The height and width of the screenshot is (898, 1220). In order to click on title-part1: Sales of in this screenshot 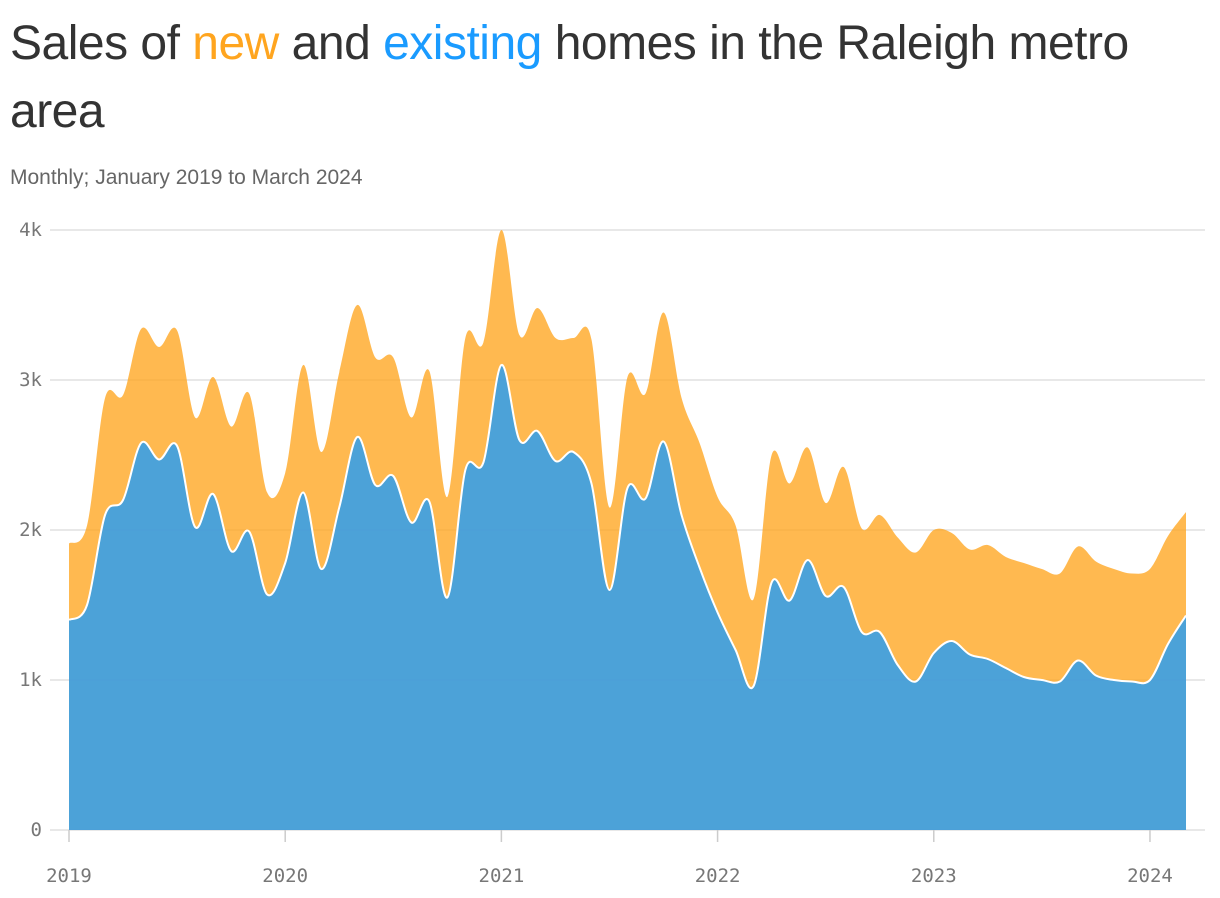, I will do `click(101, 43)`.